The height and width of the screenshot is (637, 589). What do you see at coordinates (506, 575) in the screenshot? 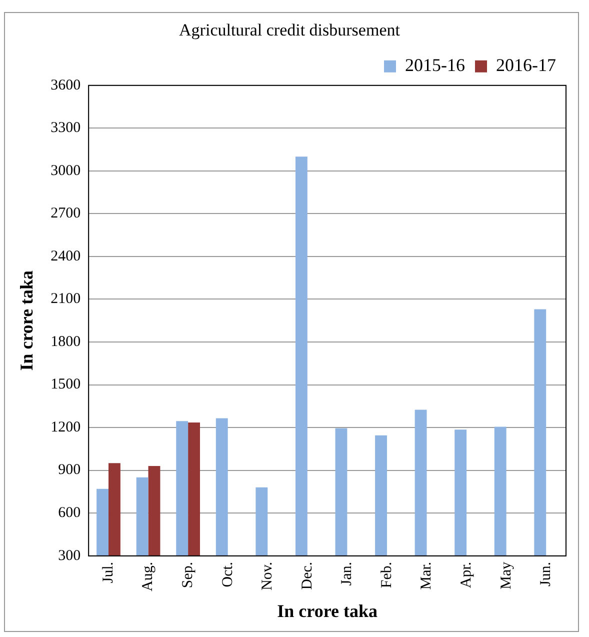
I see `x-tick-label: May` at bounding box center [506, 575].